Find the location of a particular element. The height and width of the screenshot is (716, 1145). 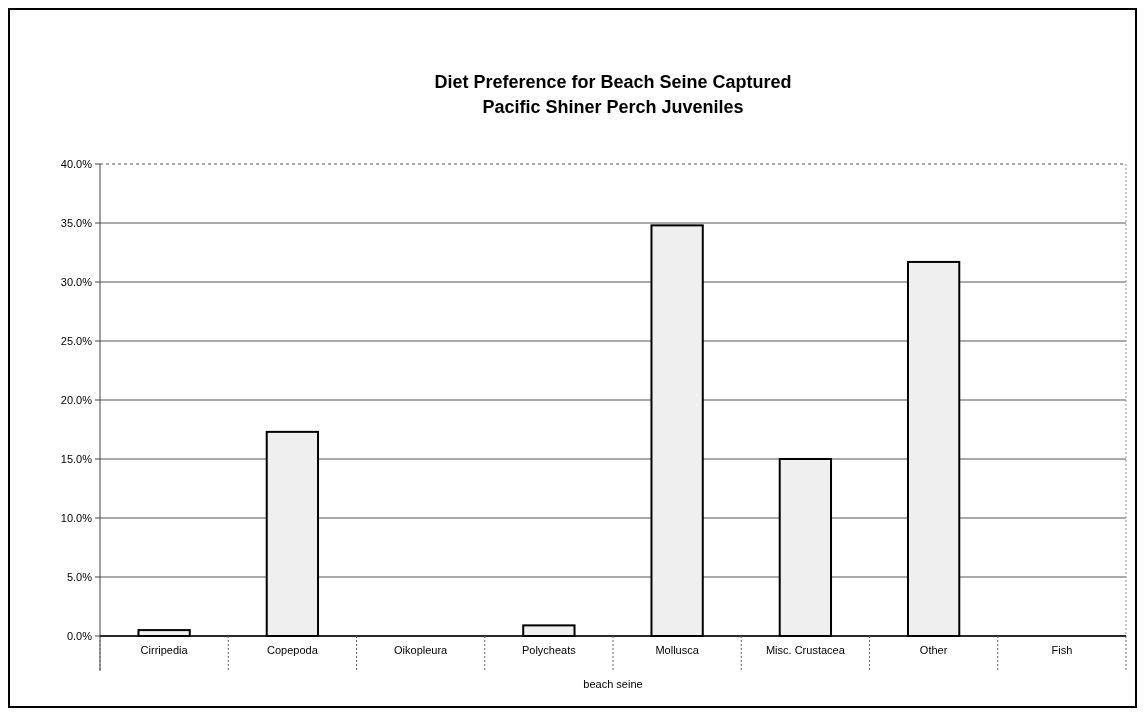

y-tick-label: 0.0% is located at coordinates (79, 635).